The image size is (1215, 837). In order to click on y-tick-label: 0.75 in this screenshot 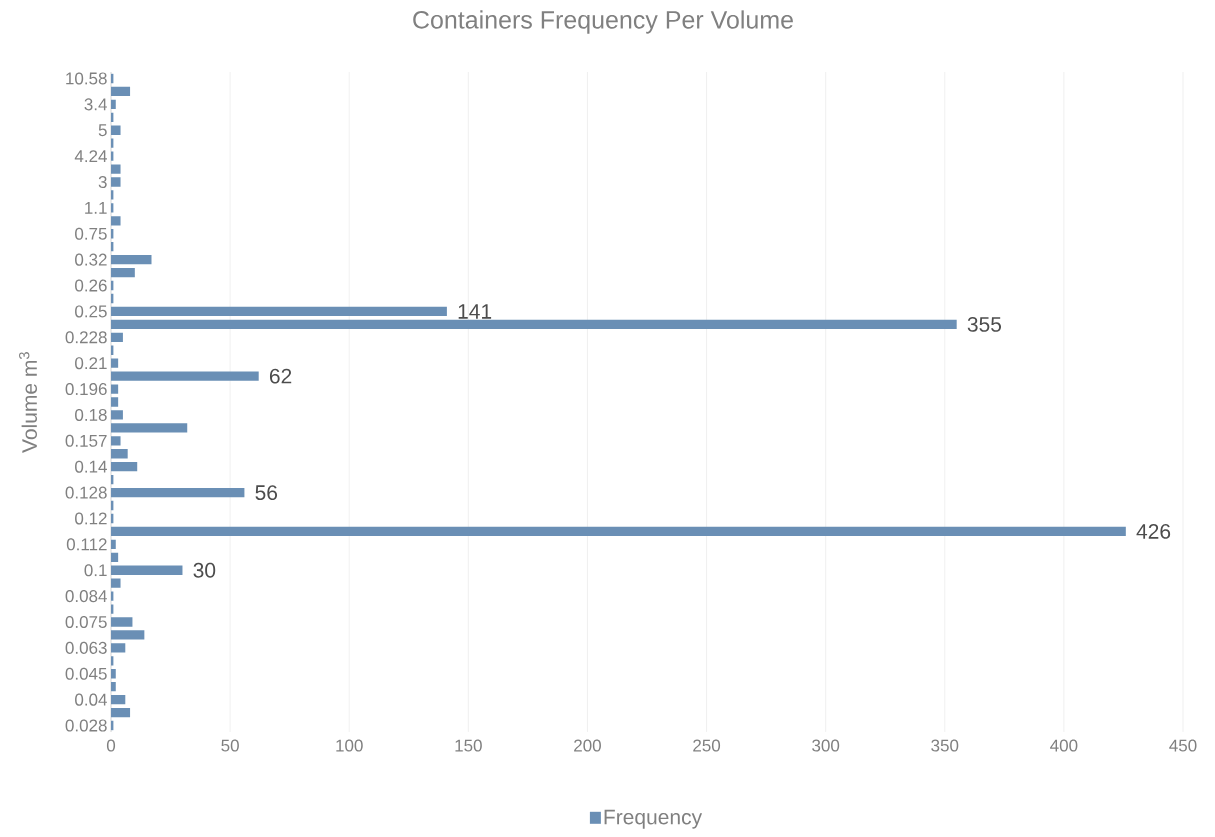, I will do `click(91, 233)`.